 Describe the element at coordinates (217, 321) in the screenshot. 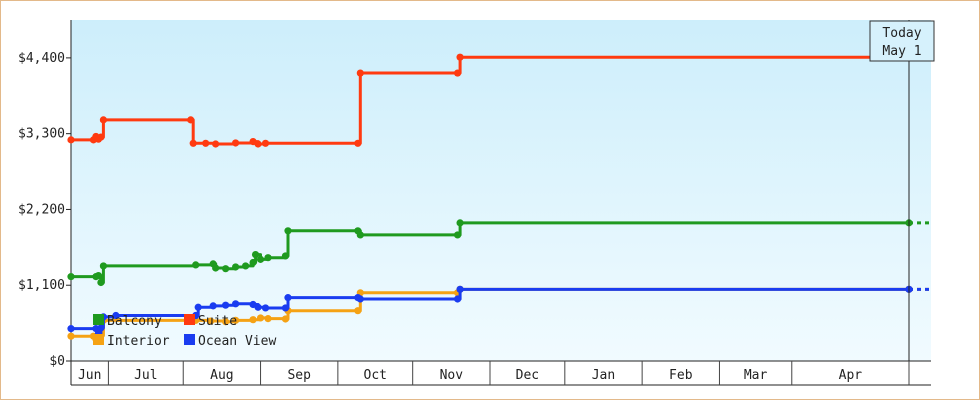

I see `legend-label: Suite` at that location.